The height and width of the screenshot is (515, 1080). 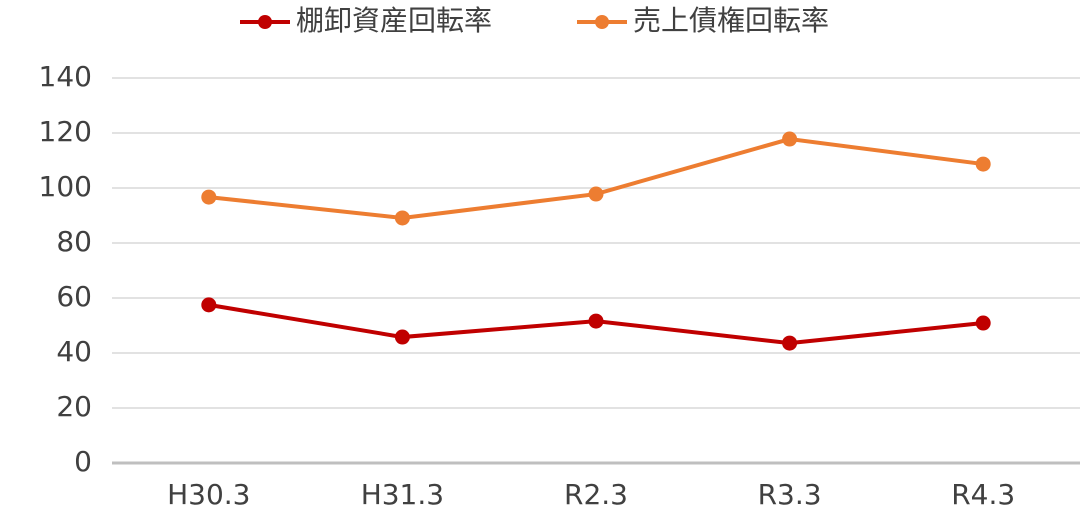 What do you see at coordinates (596, 178) in the screenshot?
I see `series-line` at bounding box center [596, 178].